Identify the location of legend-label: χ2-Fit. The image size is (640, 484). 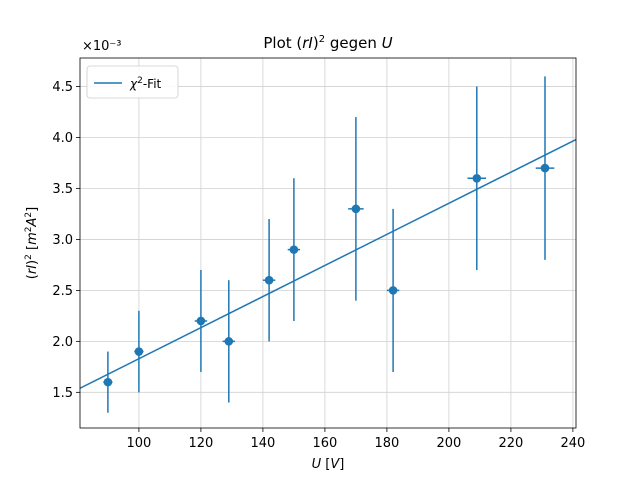
(145, 83).